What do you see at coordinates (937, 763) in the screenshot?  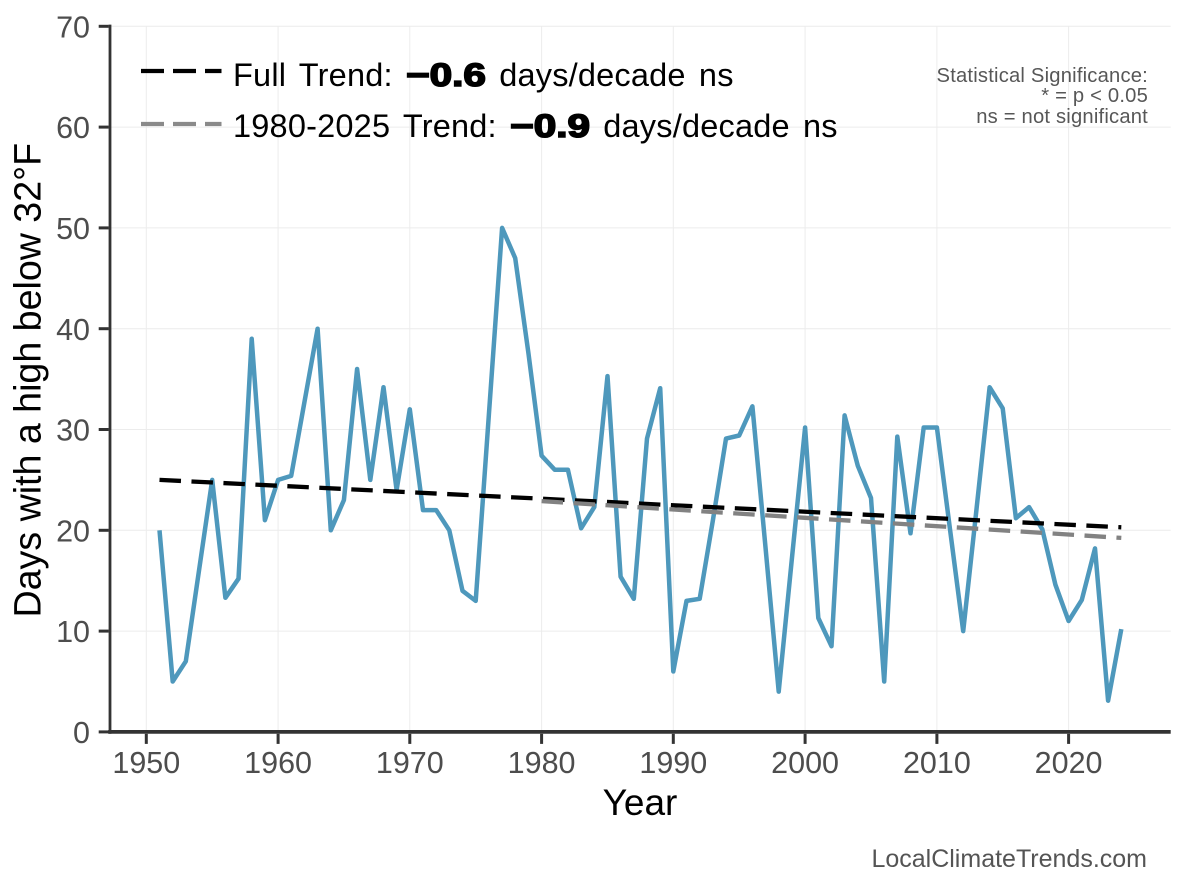 I see `svg-text: 2010` at bounding box center [937, 763].